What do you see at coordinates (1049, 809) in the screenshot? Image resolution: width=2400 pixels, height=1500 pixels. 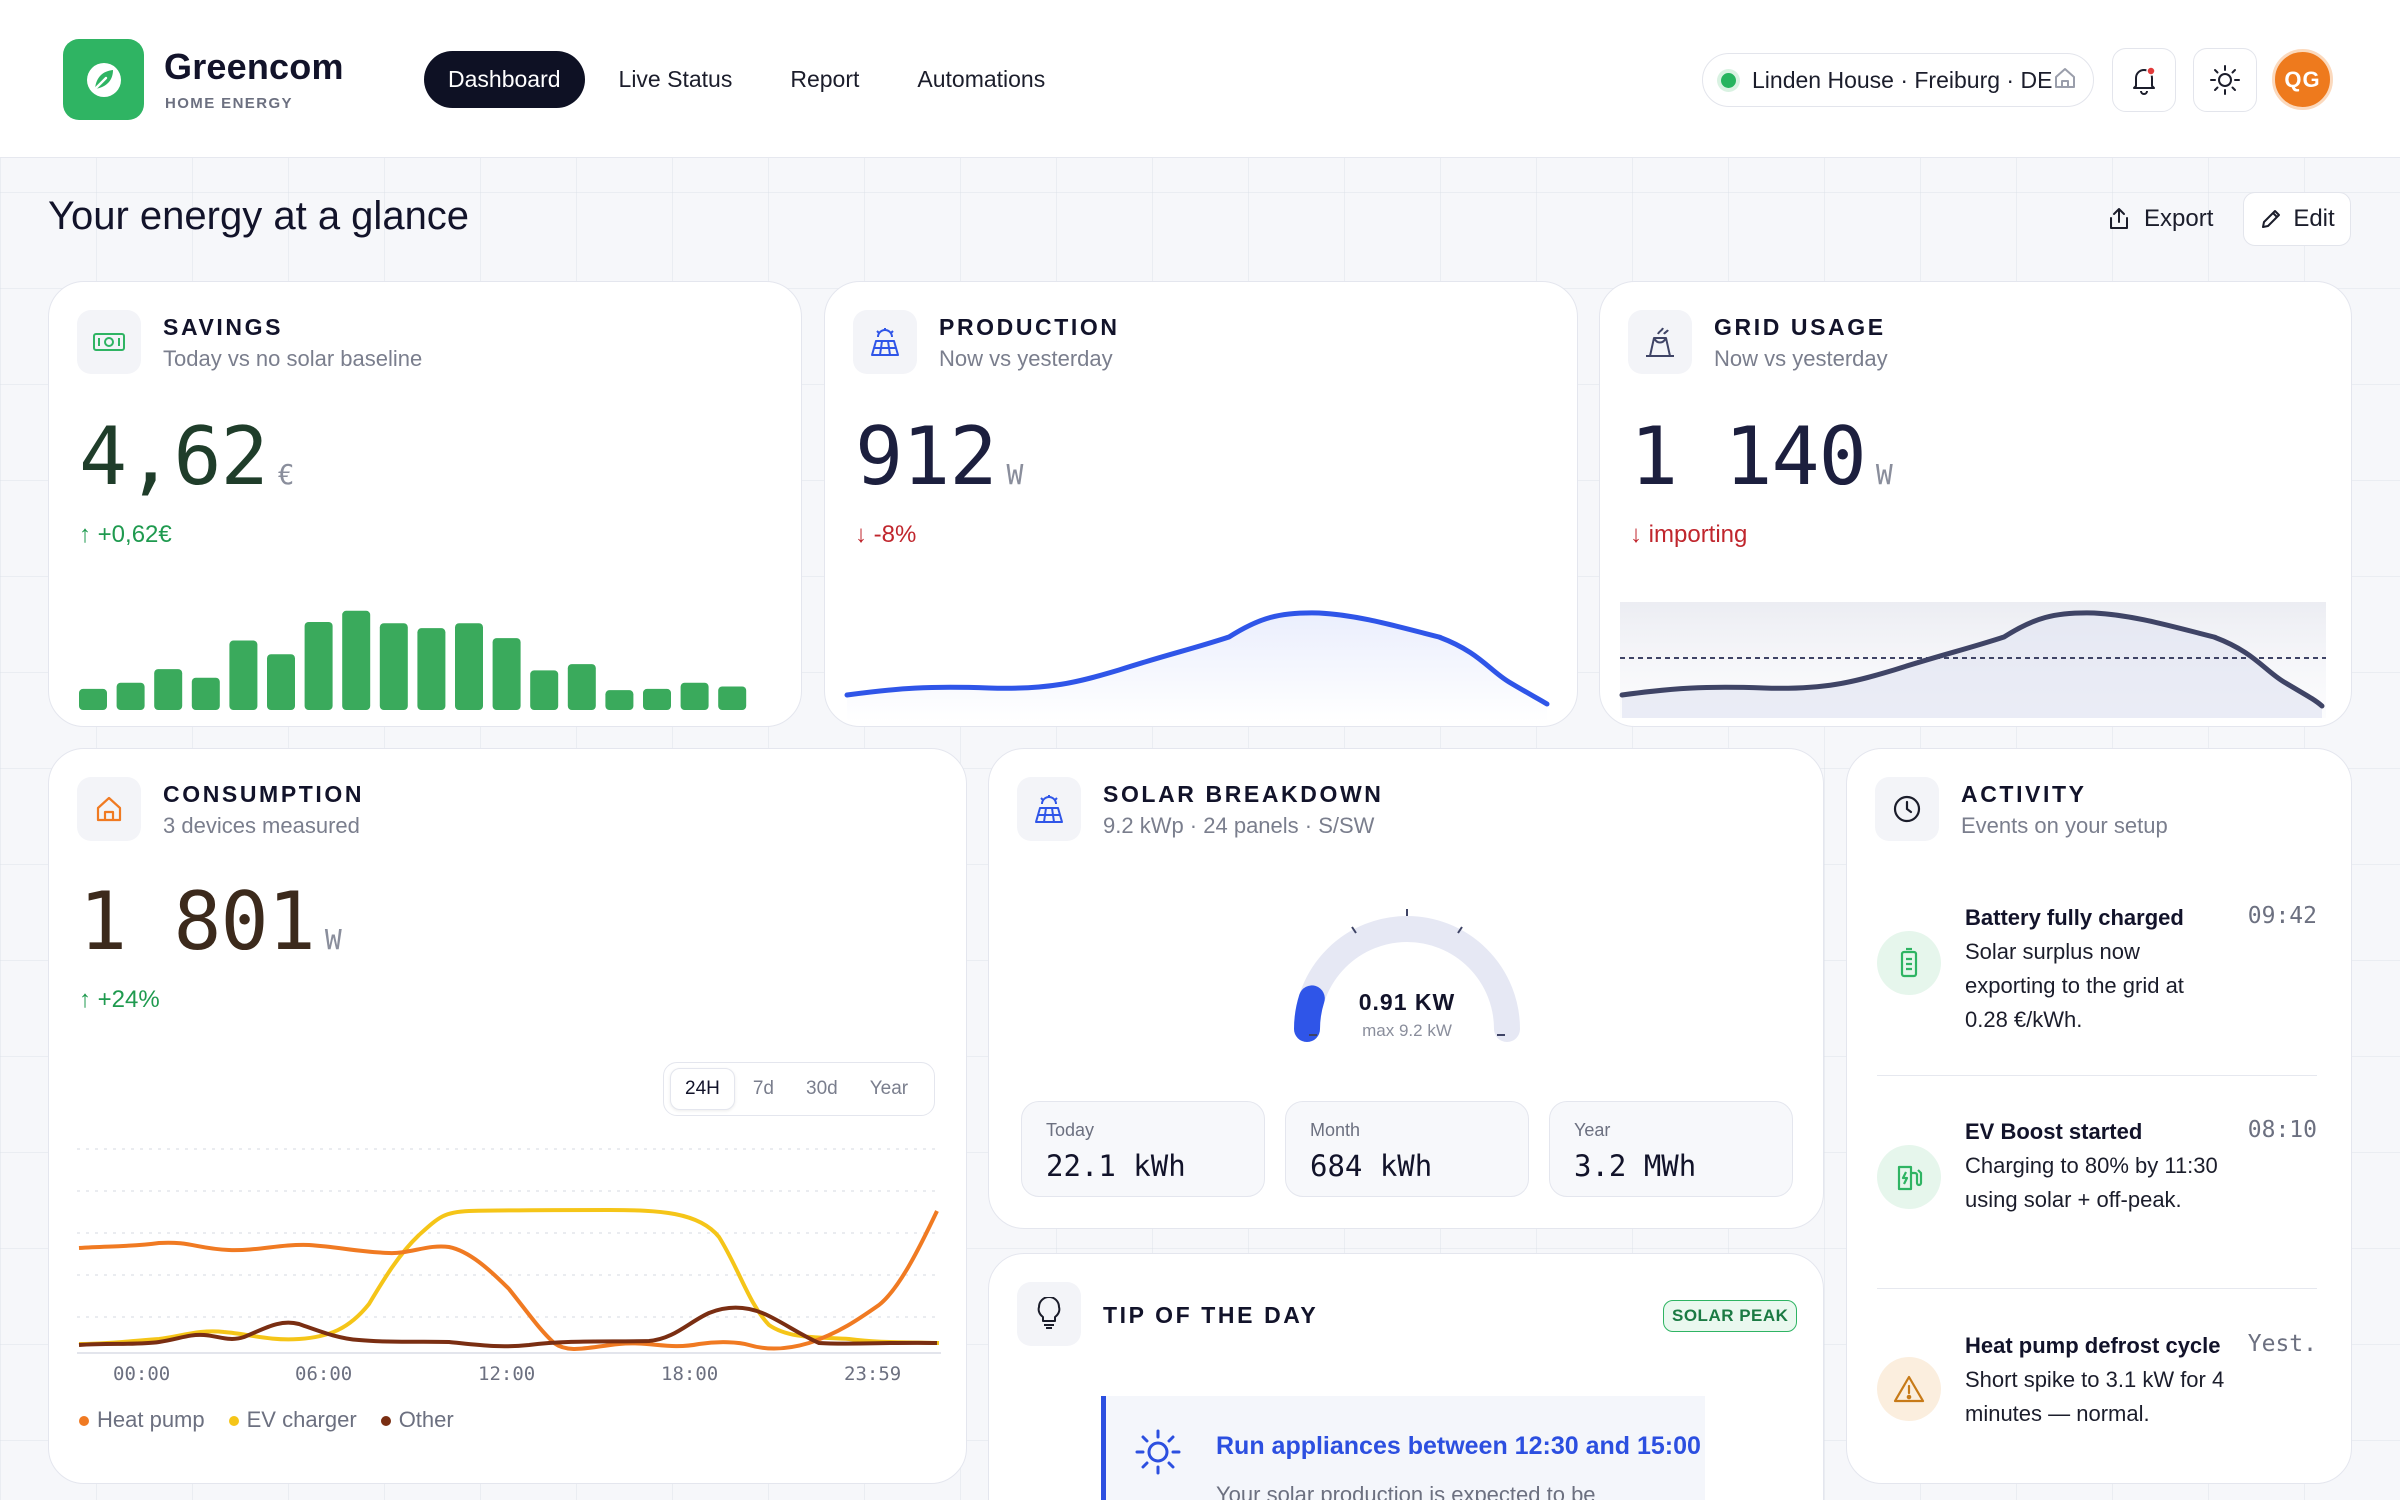 I see `solar-panel-icon` at bounding box center [1049, 809].